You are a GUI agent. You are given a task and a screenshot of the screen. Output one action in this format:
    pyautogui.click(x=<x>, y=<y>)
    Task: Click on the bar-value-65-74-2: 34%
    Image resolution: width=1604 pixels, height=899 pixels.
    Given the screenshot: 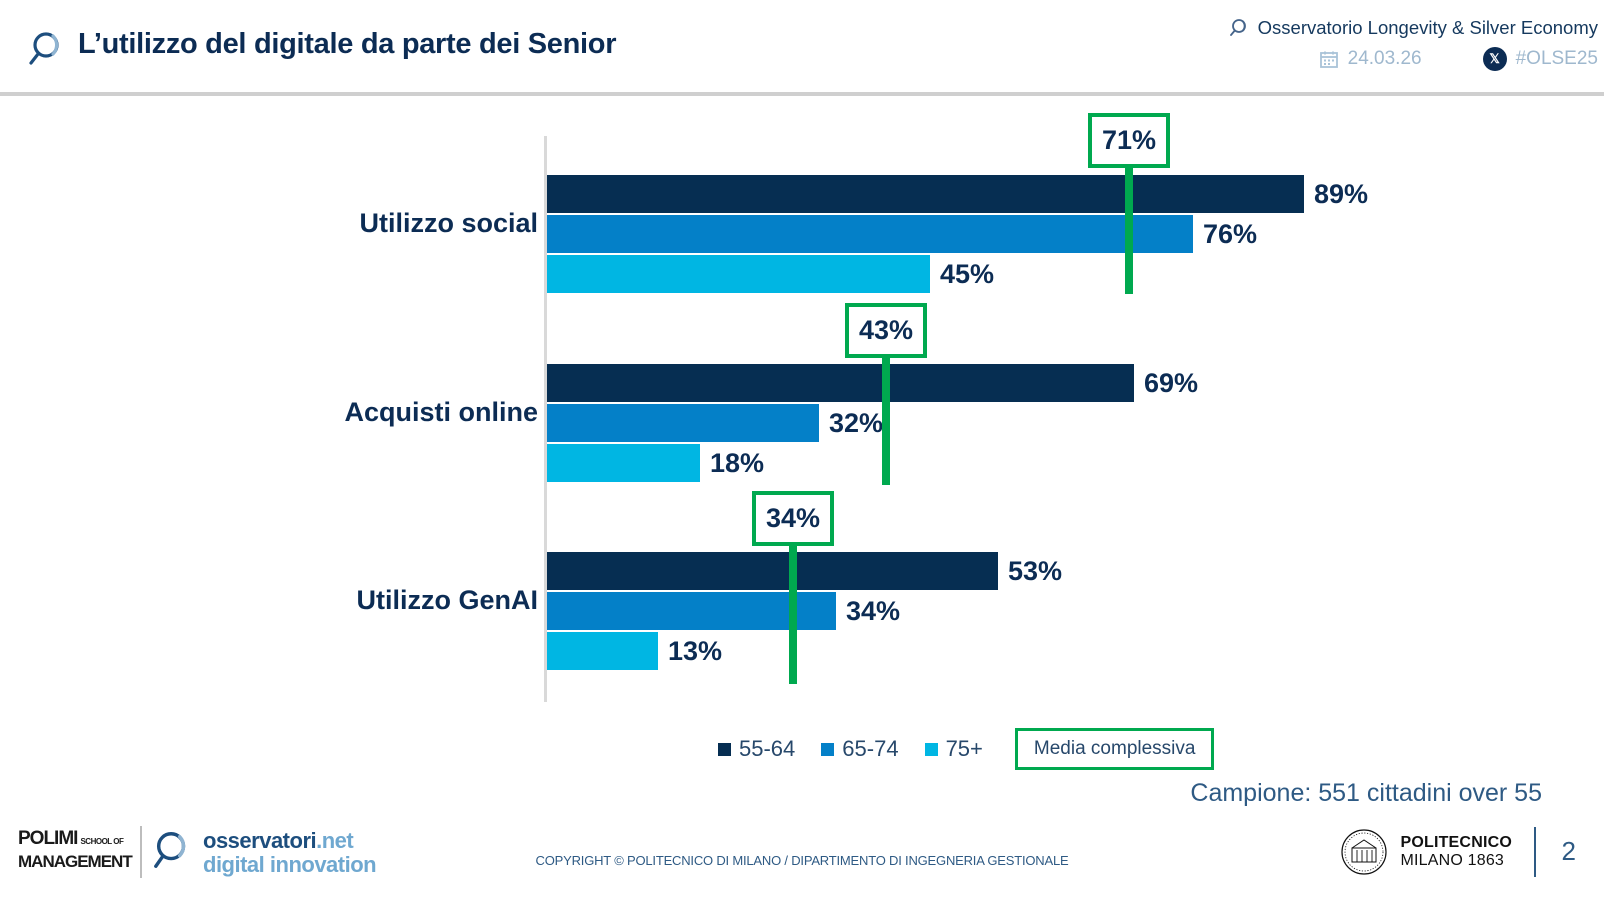 What is the action you would take?
    pyautogui.click(x=873, y=611)
    